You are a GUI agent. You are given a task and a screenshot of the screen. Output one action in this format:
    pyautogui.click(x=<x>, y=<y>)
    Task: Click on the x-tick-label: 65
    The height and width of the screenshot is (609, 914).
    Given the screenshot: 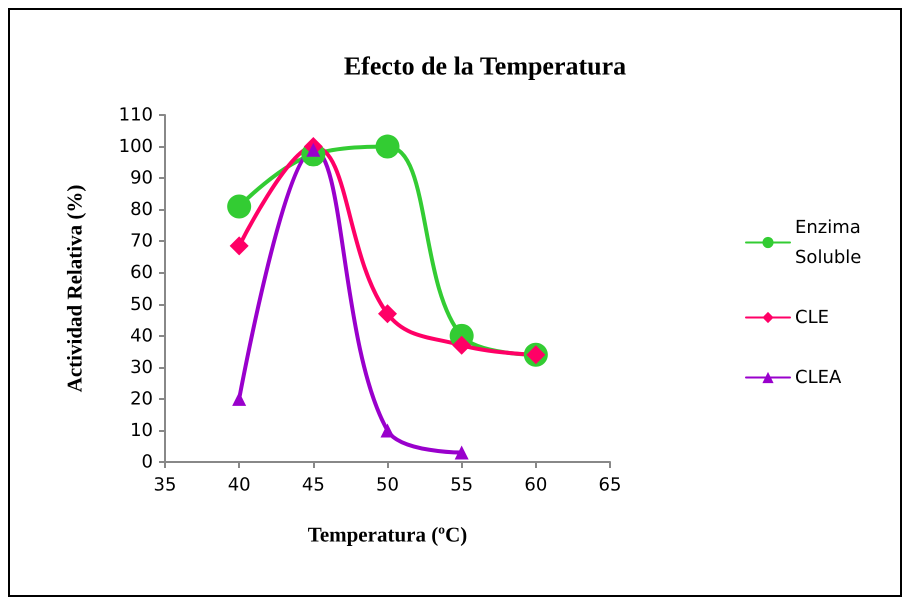 What is the action you would take?
    pyautogui.click(x=610, y=485)
    